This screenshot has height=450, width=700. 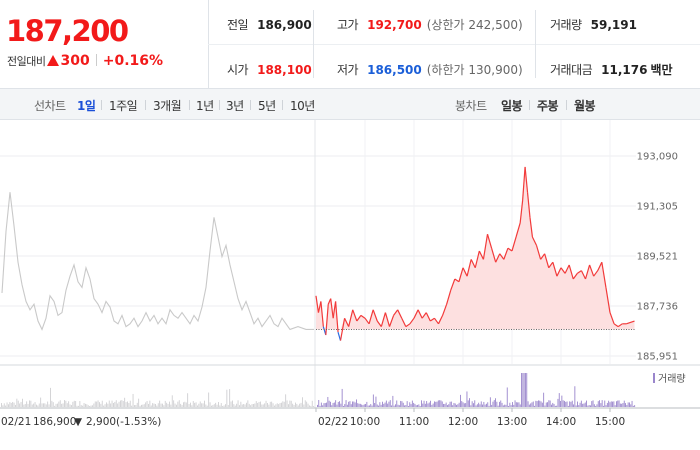 I want to click on tab-weekly-candle: 주봉, so click(x=548, y=106).